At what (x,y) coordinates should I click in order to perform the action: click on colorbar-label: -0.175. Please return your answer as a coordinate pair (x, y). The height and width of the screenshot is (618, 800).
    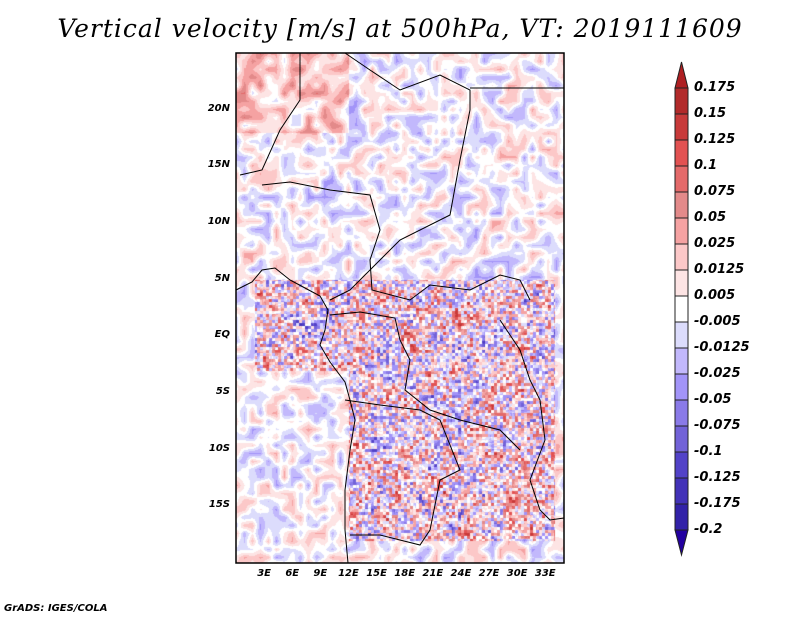
    Looking at the image, I should click on (717, 503).